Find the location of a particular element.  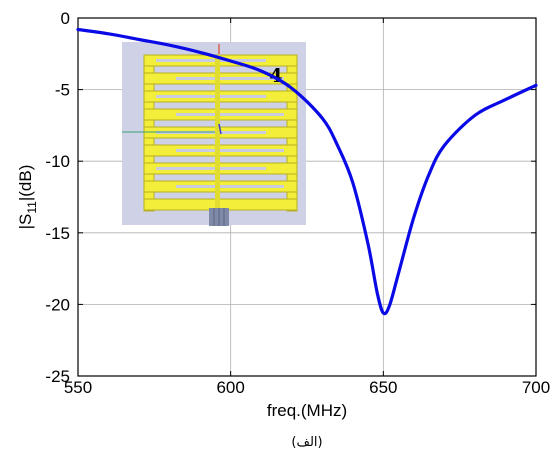

y-axis-label-tail: |(dB) is located at coordinates (25, 183).